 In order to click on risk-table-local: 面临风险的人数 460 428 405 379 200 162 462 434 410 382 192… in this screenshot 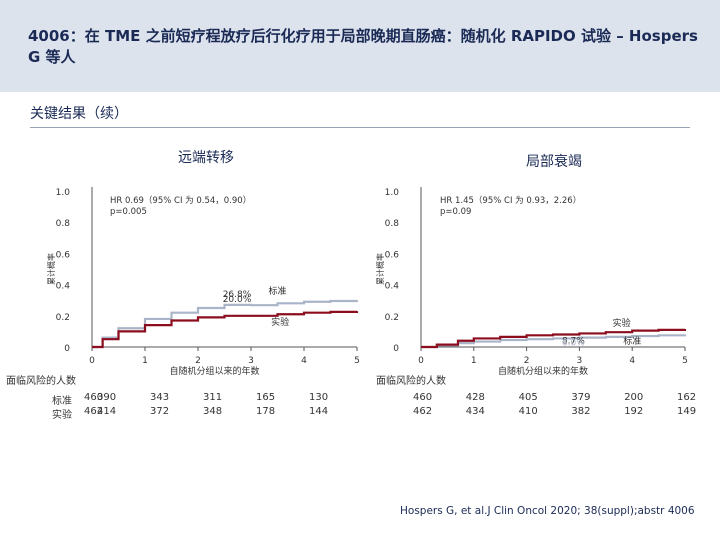, I will do `click(545, 395)`.